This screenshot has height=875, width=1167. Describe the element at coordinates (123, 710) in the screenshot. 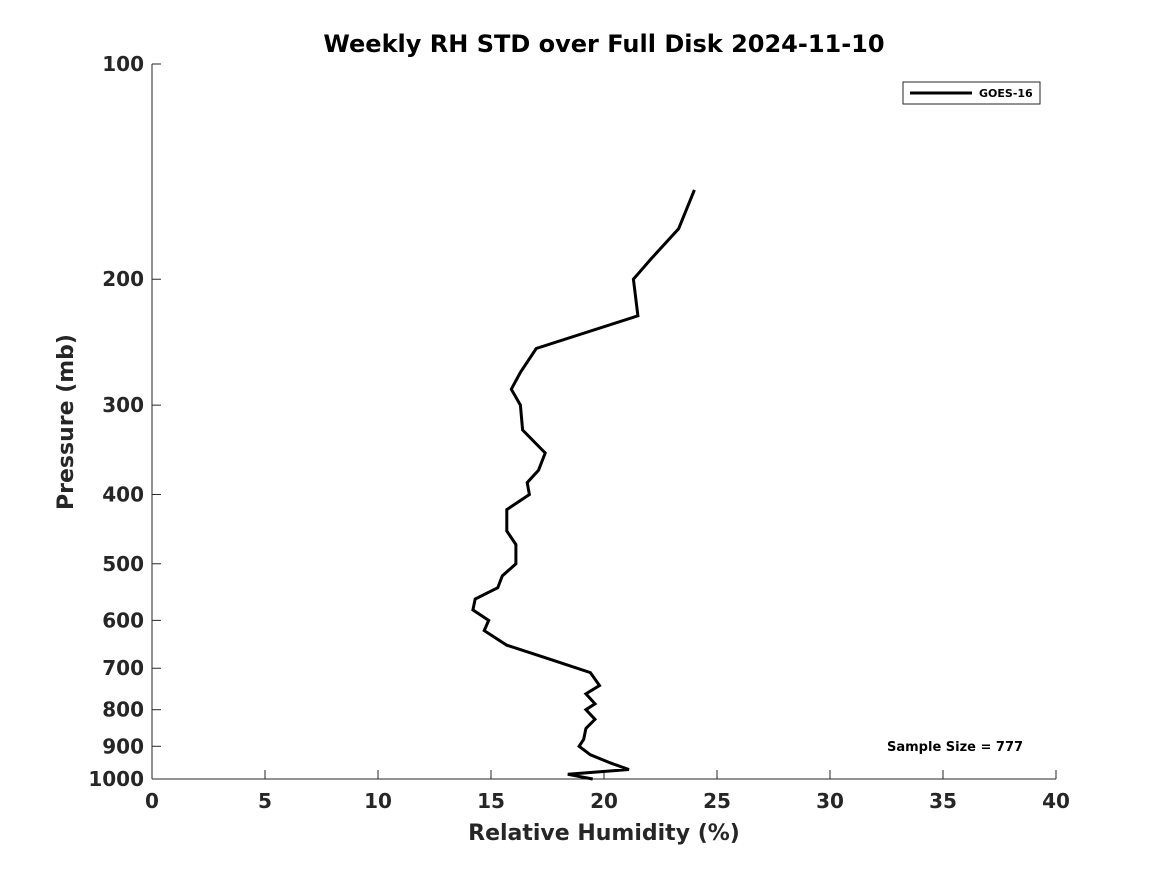

I see `y-tick-label: 800` at that location.